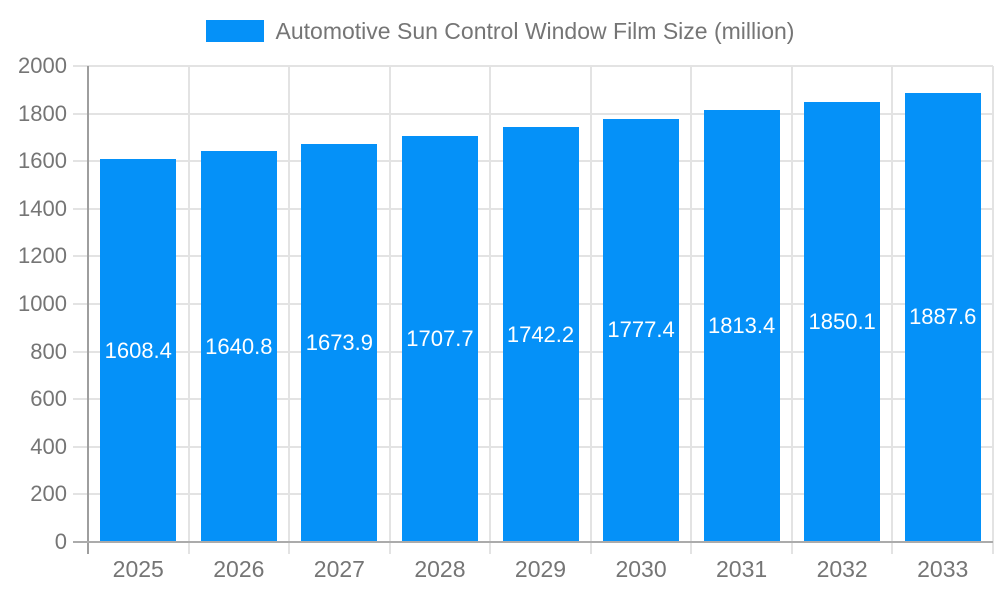  What do you see at coordinates (943, 569) in the screenshot?
I see `x-axis-tick-label: 2033` at bounding box center [943, 569].